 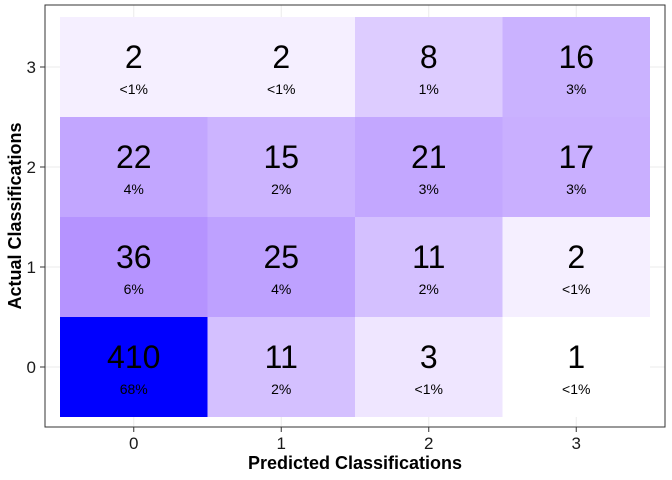 I want to click on x-tick-label: 2, so click(x=428, y=443).